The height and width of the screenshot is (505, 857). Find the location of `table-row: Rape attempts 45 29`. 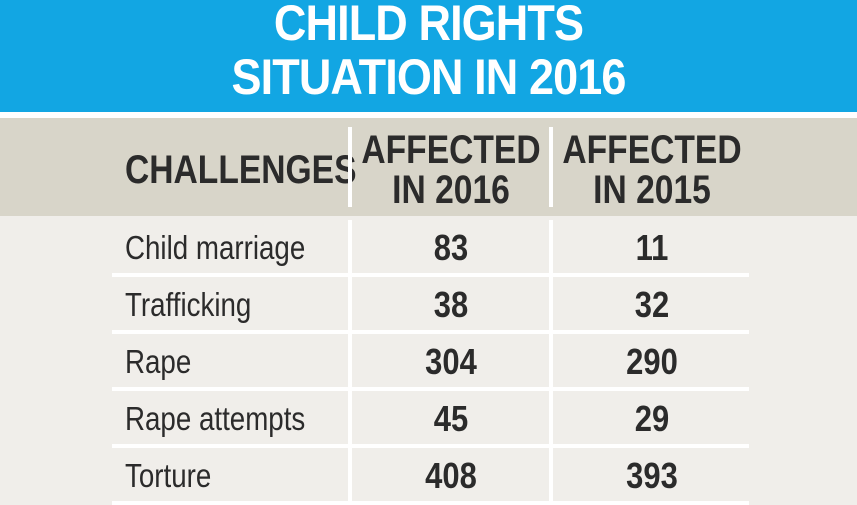

table-row: Rape attempts 45 29 is located at coordinates (428, 419).